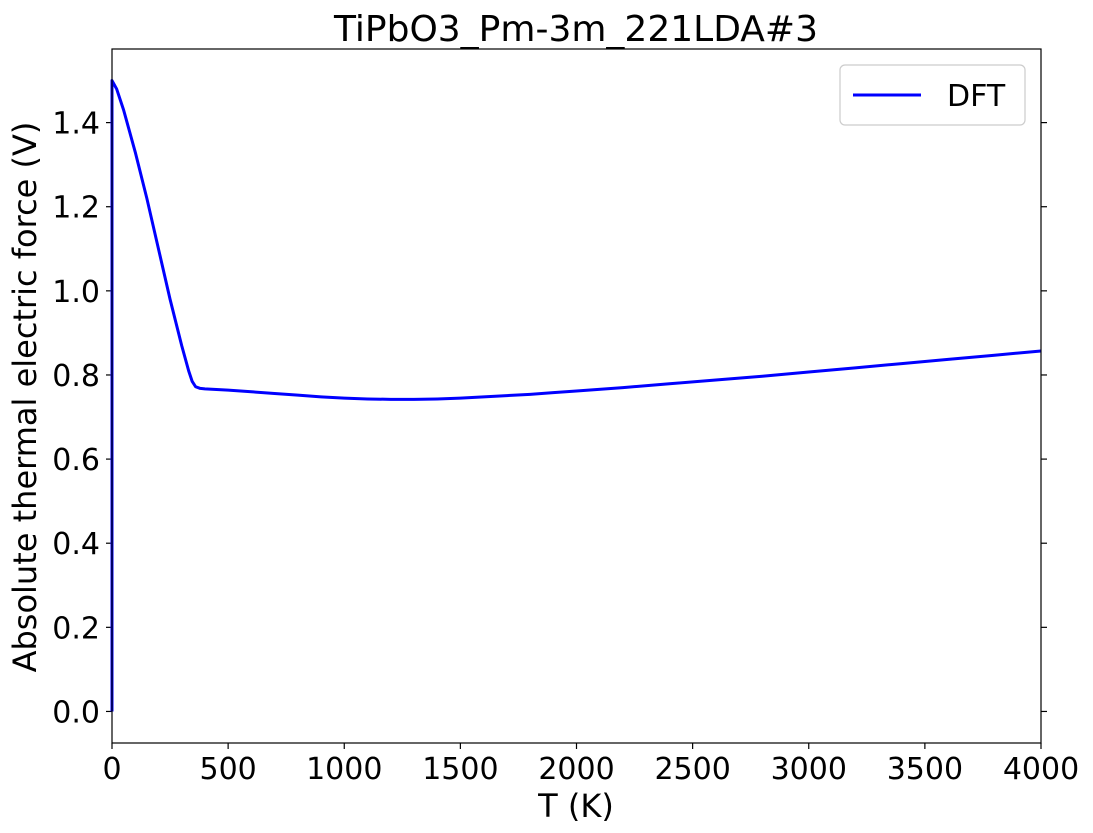  What do you see at coordinates (925, 769) in the screenshot?
I see `x-tick-label: 3500` at bounding box center [925, 769].